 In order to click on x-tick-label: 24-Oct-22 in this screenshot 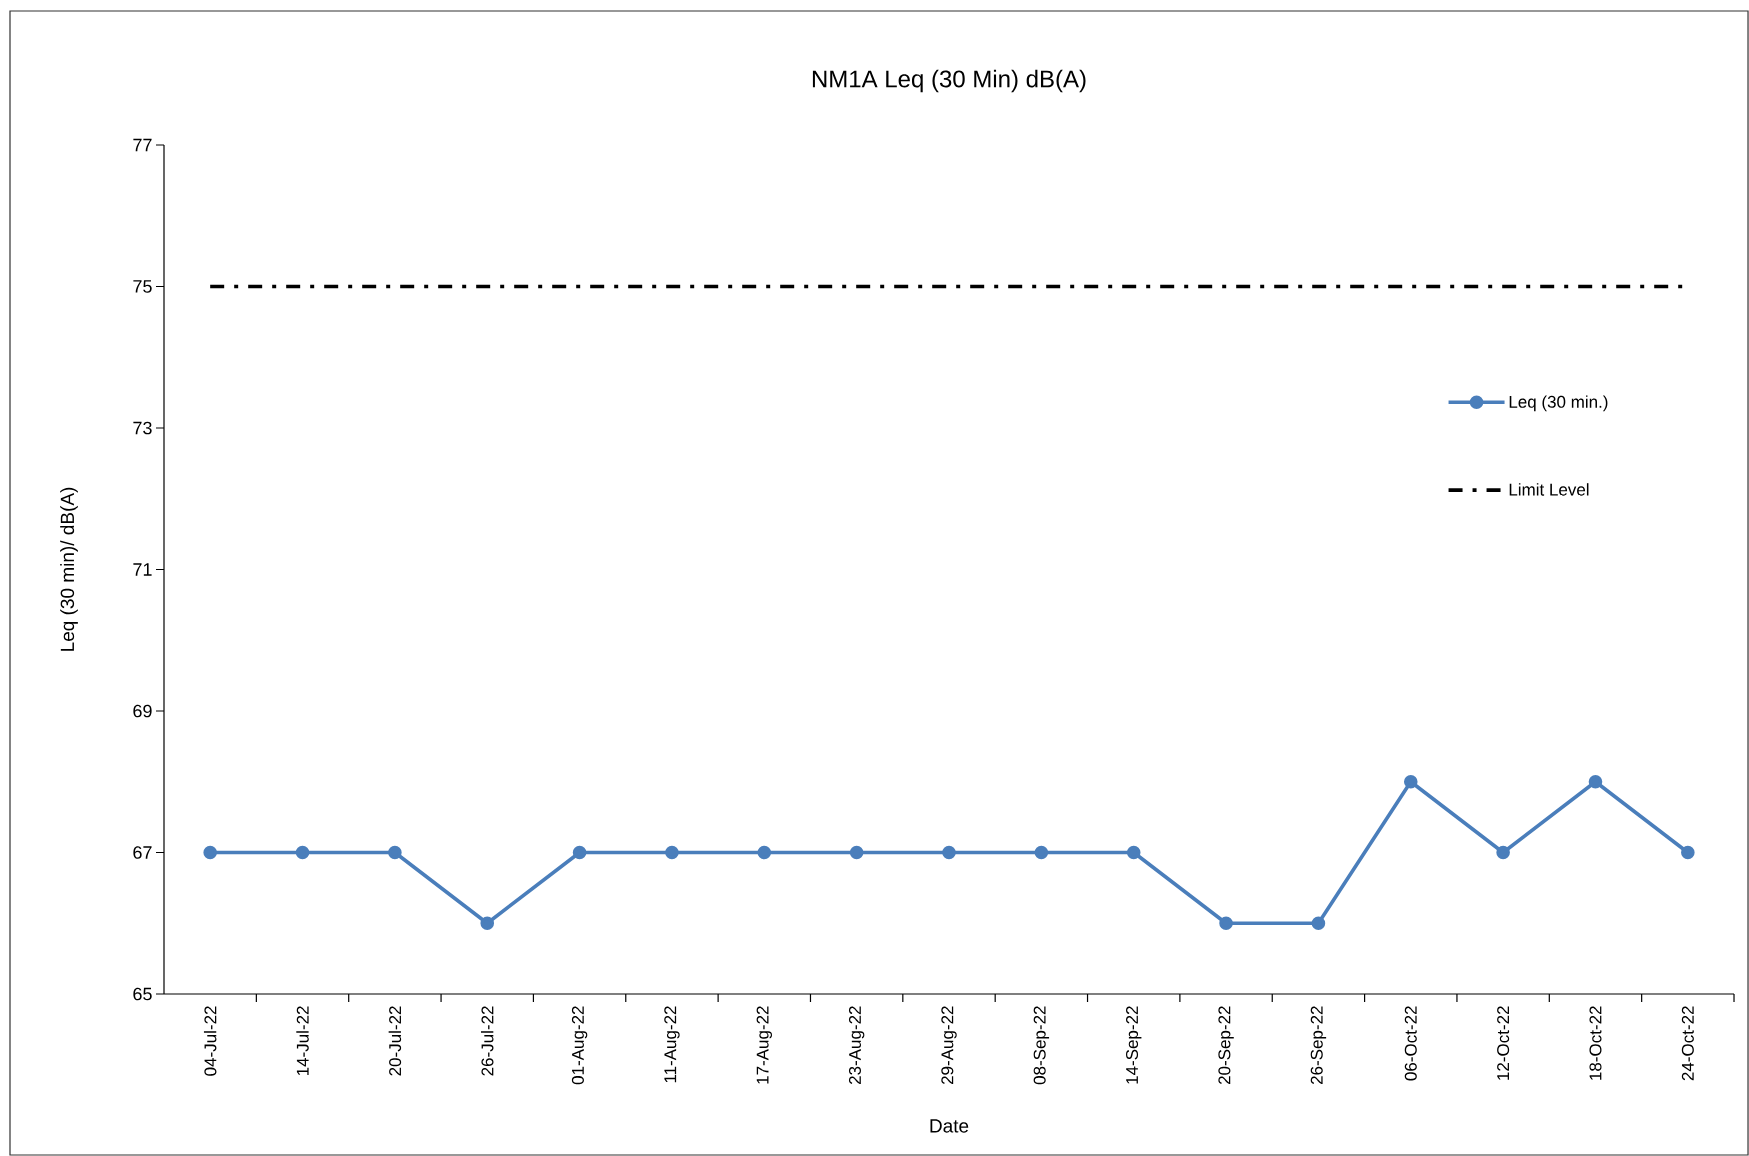, I will do `click(1687, 1043)`.